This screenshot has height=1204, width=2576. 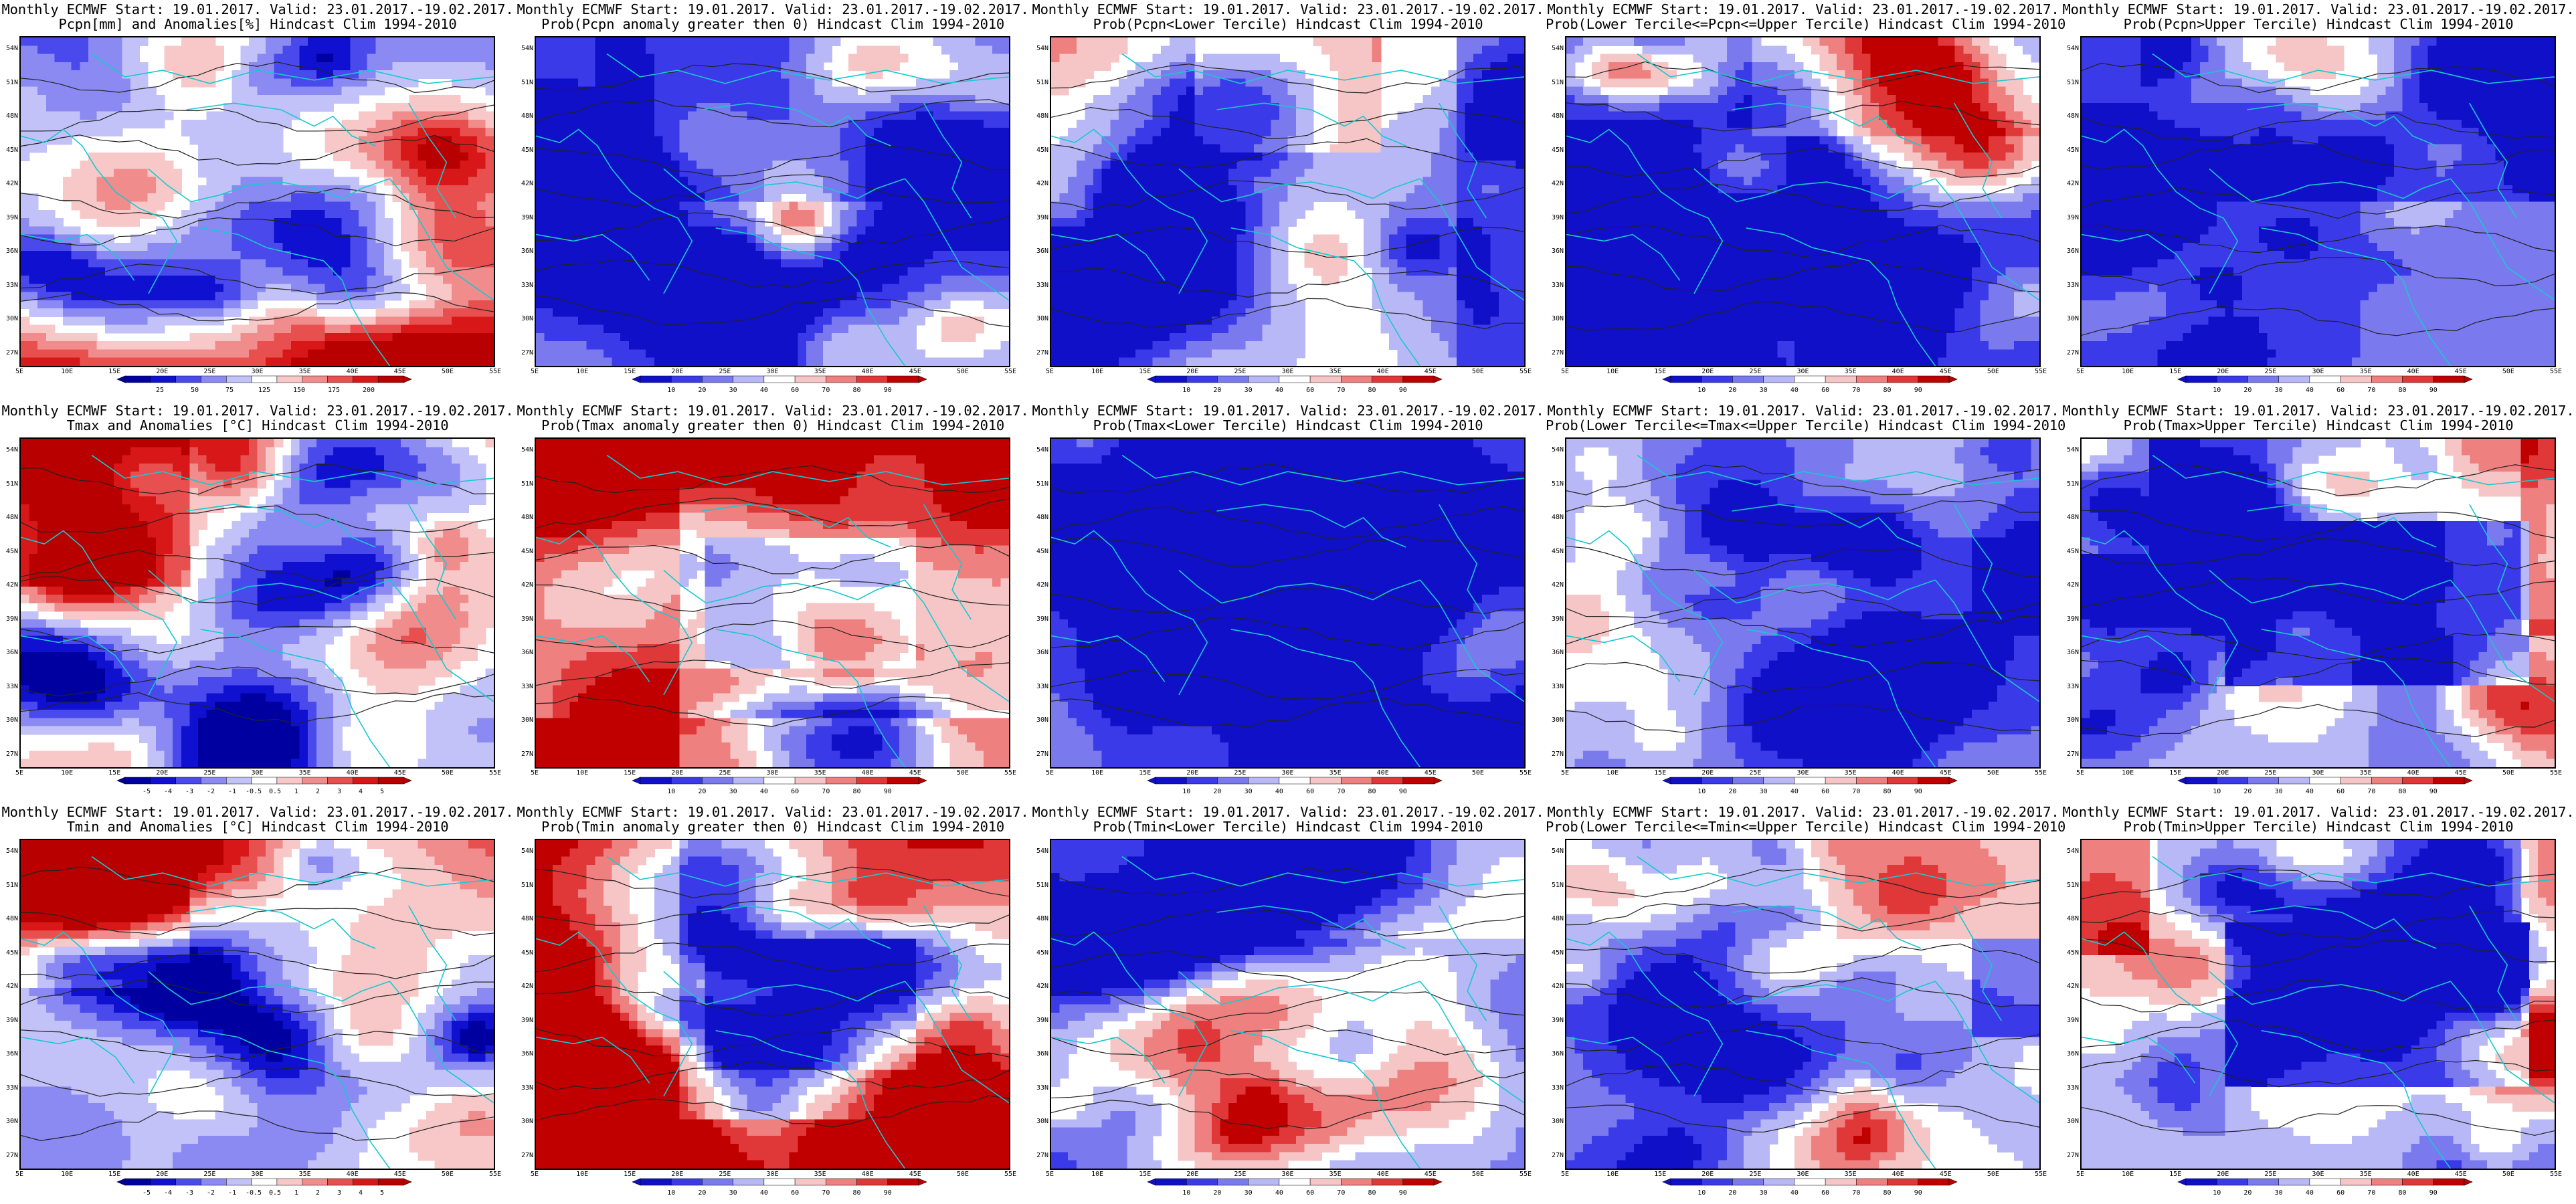 What do you see at coordinates (382, 791) in the screenshot?
I see `colorbar-tick-label: 5` at bounding box center [382, 791].